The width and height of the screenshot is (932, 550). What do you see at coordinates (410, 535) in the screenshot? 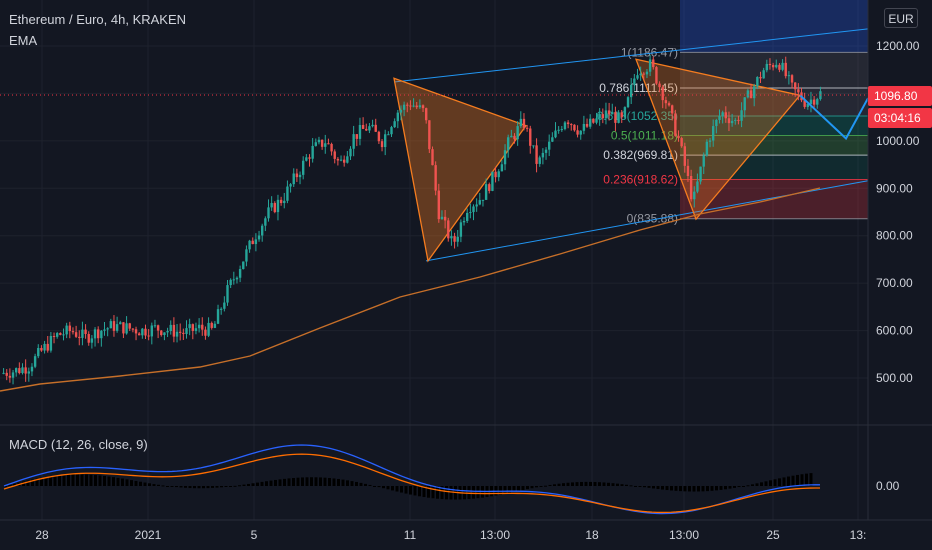
I see `x-axis-tick-label: 11` at bounding box center [410, 535].